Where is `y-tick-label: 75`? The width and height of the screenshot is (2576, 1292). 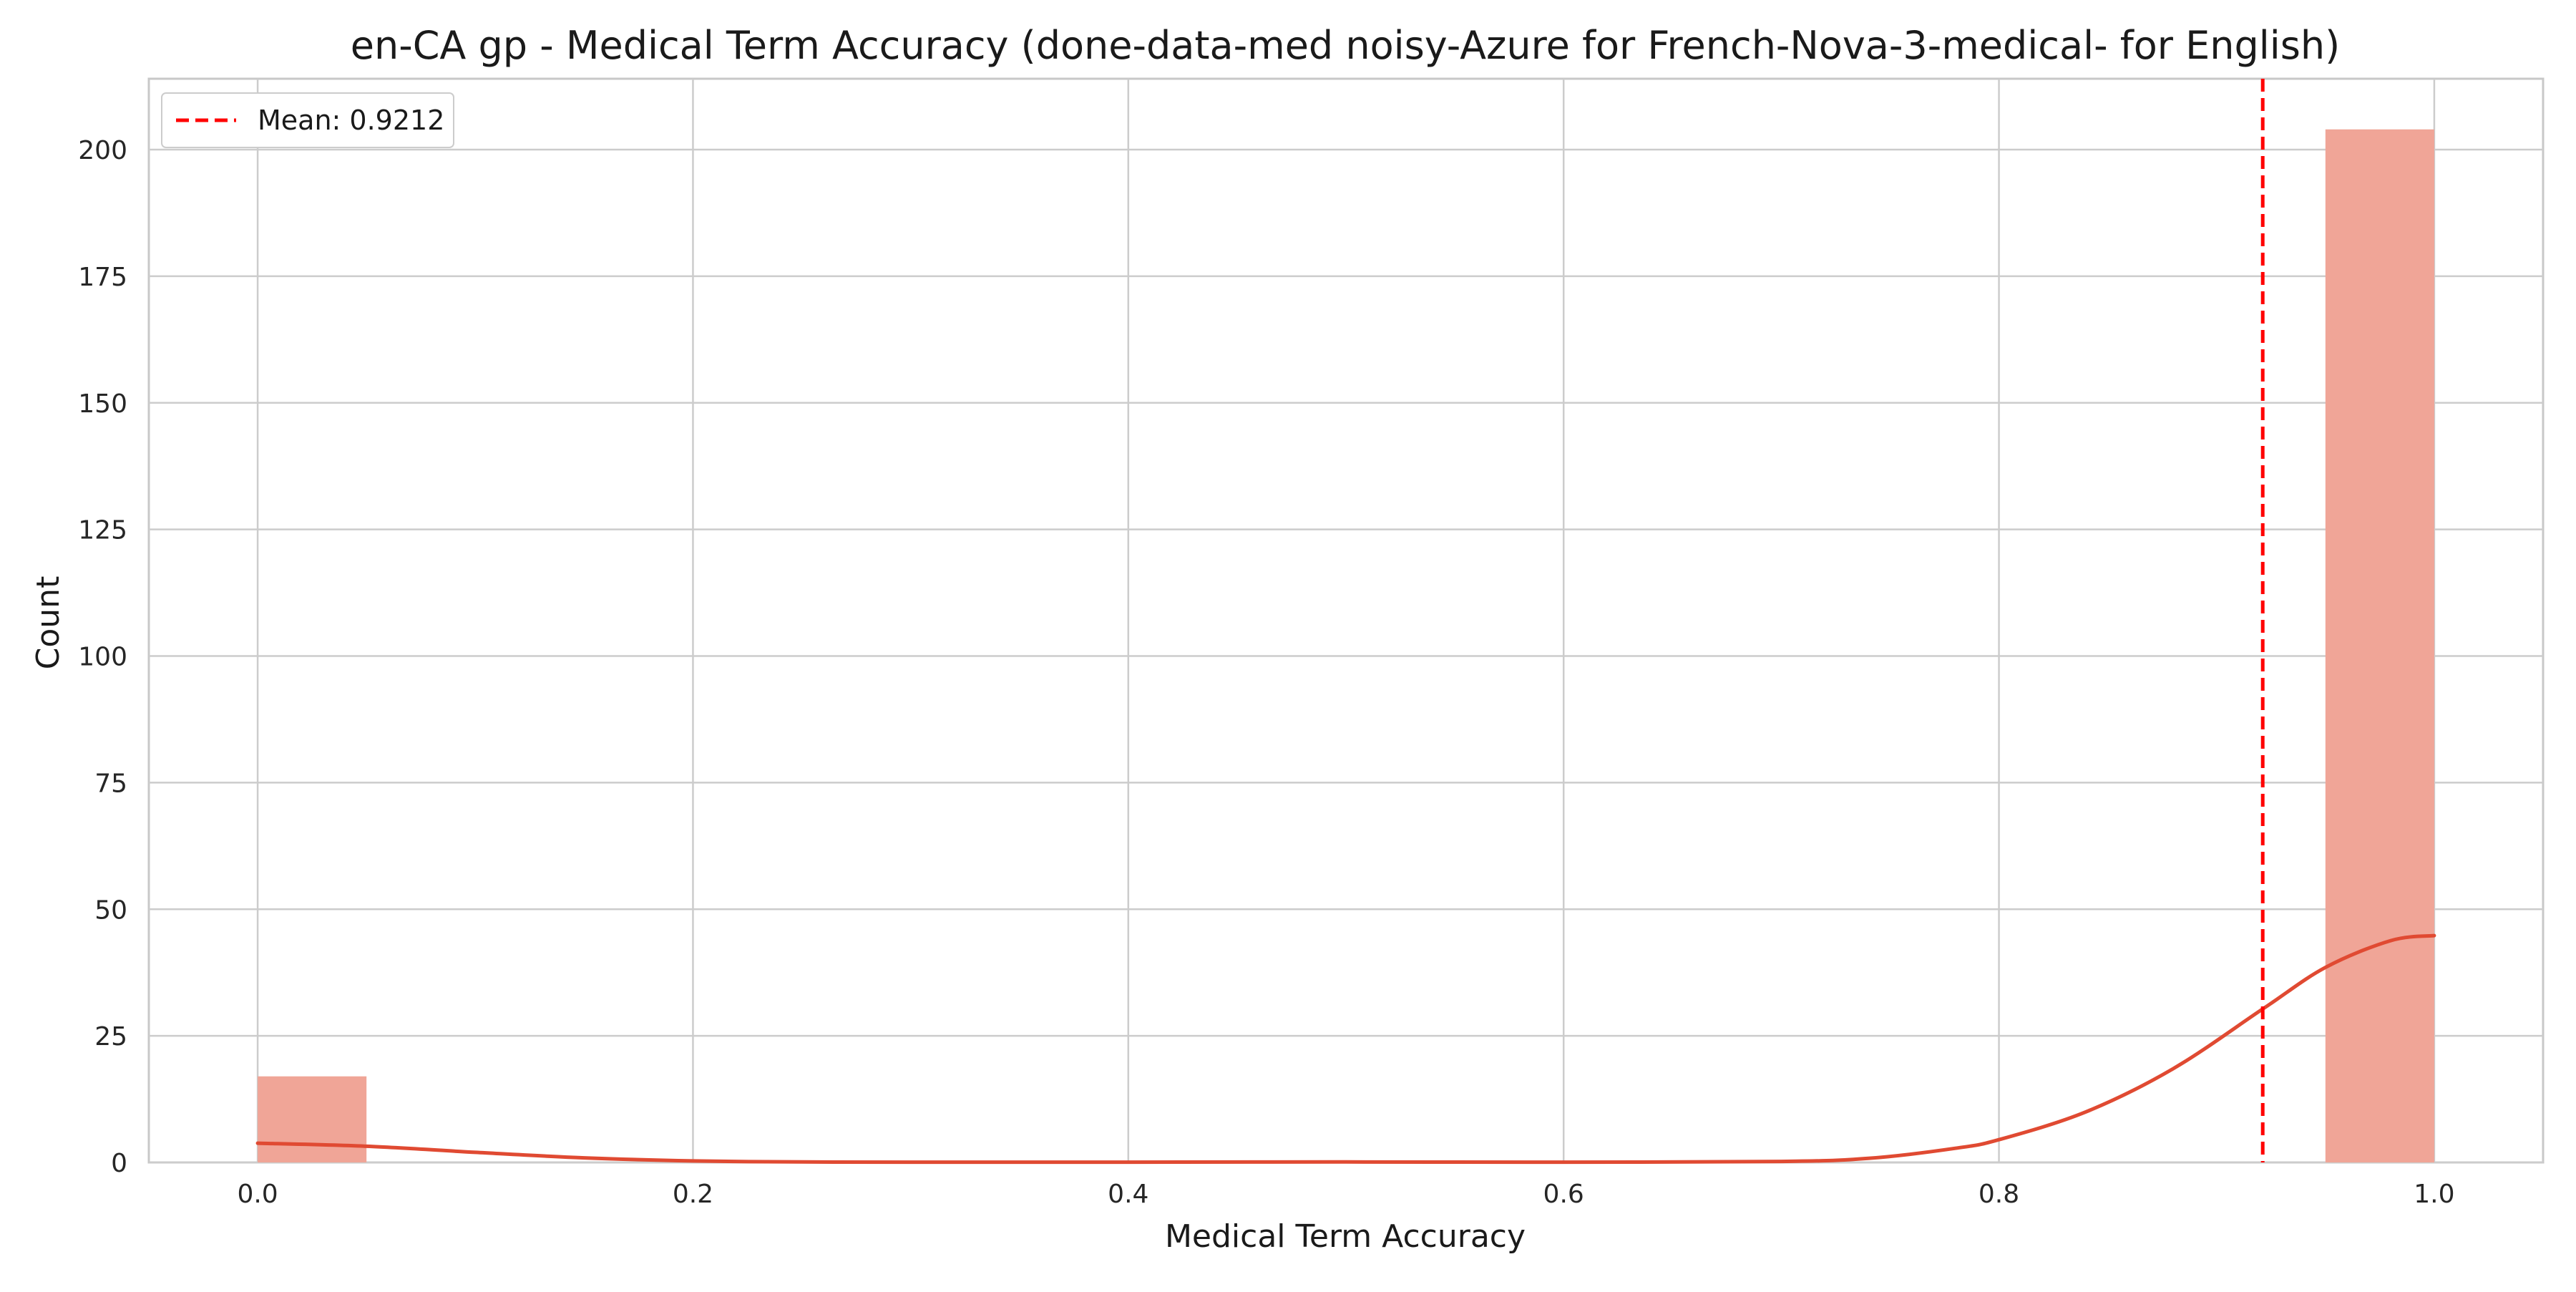 y-tick-label: 75 is located at coordinates (110, 783).